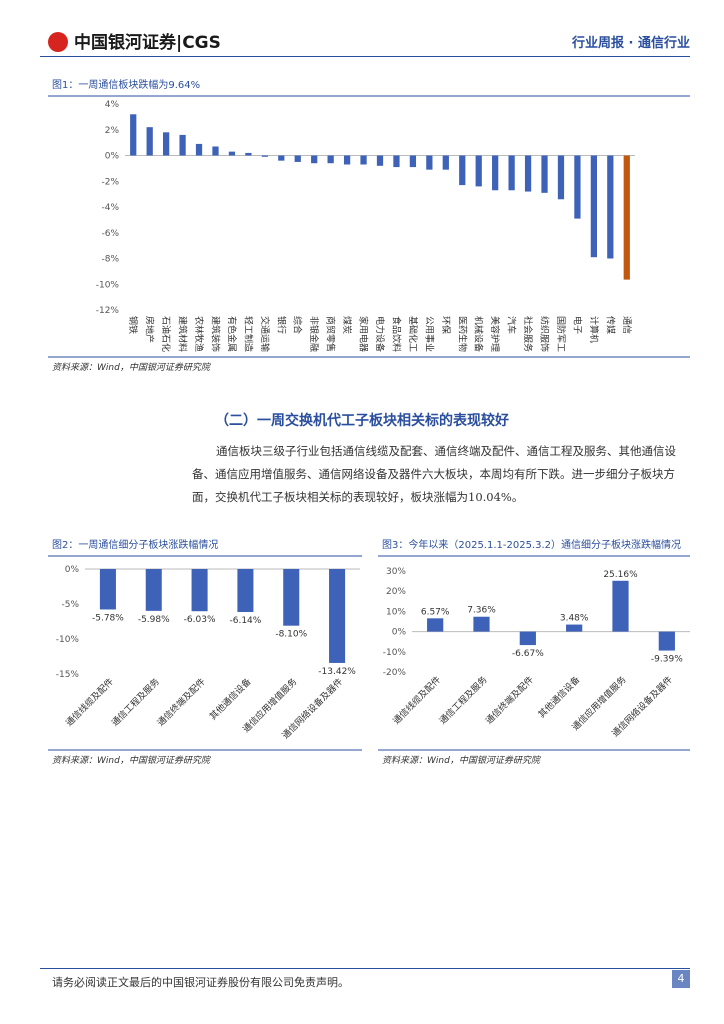 This screenshot has width=724, height=1024. Describe the element at coordinates (154, 620) in the screenshot. I see `value-label: -5.98%` at that location.